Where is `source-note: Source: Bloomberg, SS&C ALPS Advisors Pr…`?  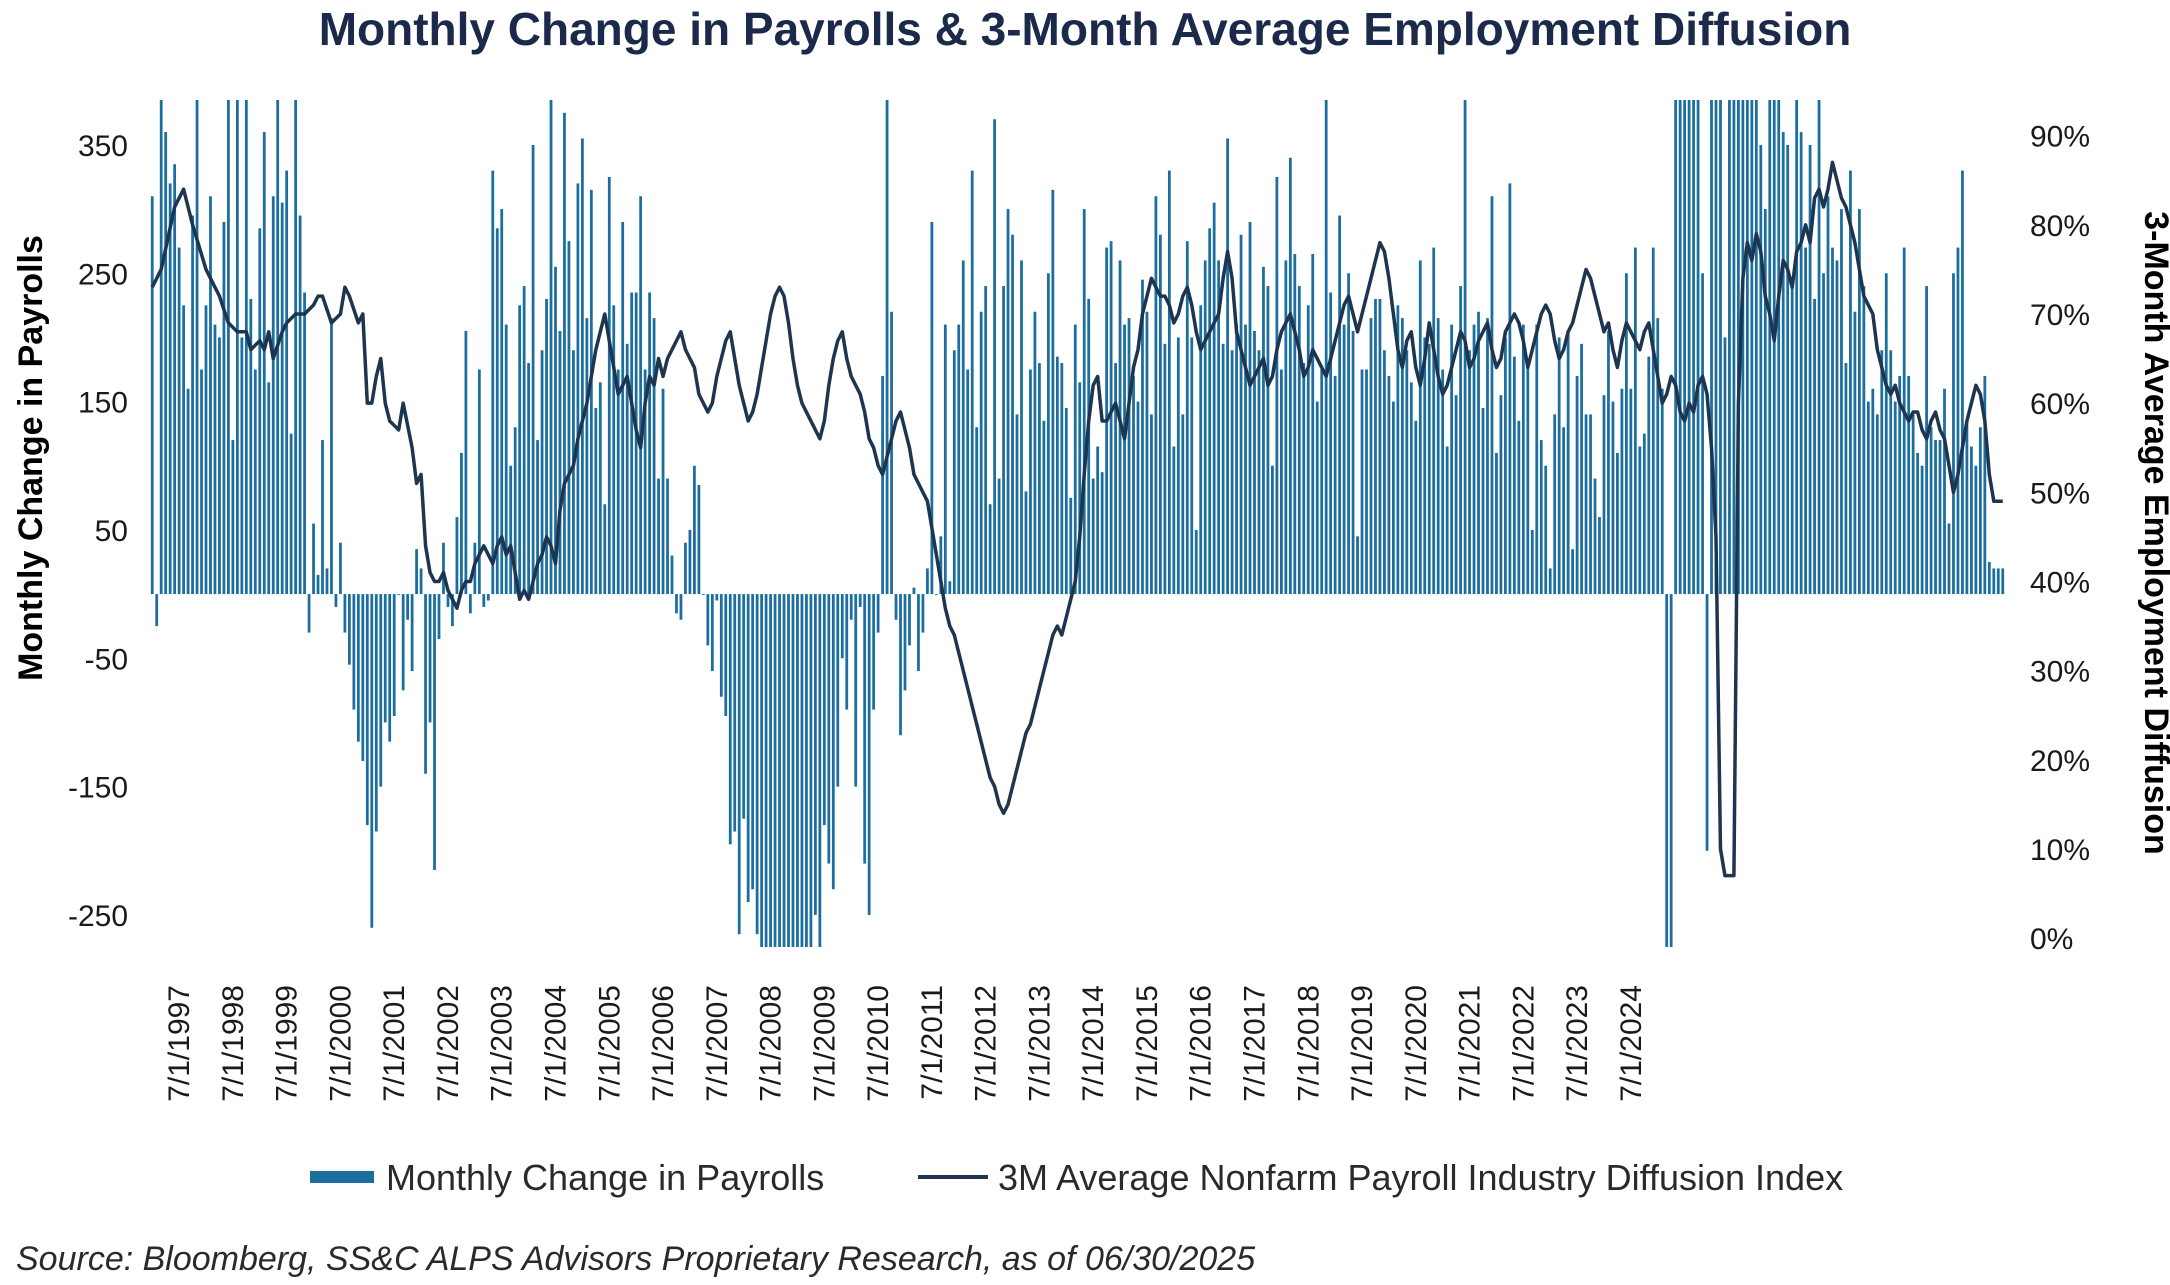
source-note: Source: Bloomberg, SS&C ALPS Advisors Pr… is located at coordinates (635, 1259).